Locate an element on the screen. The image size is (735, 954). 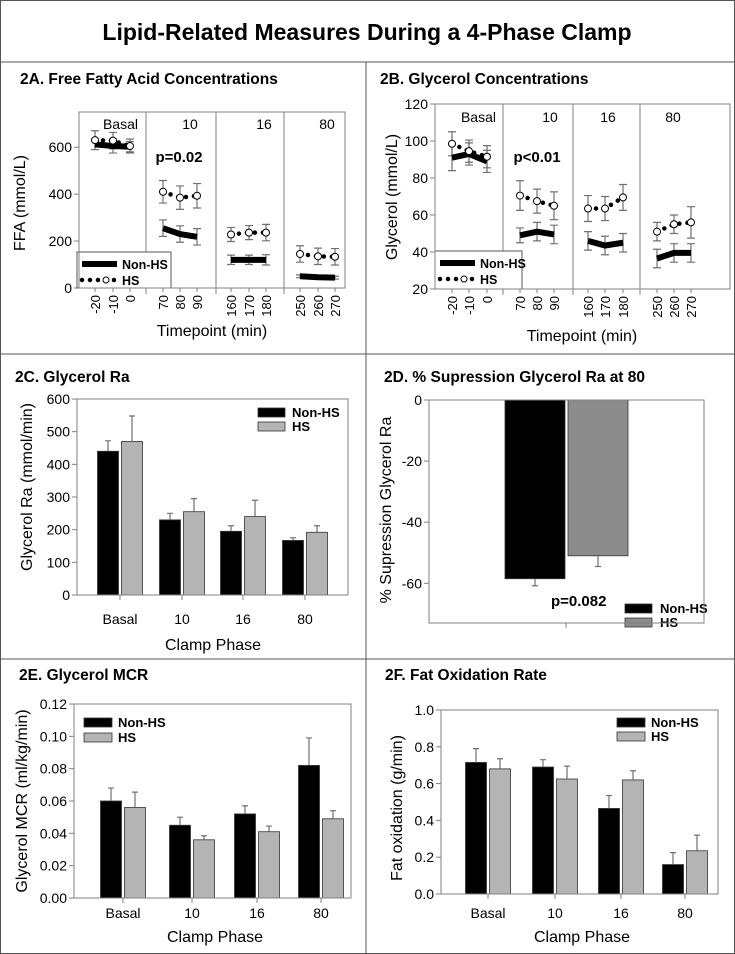
p-value-annotation: p<0.01 is located at coordinates (536, 157).